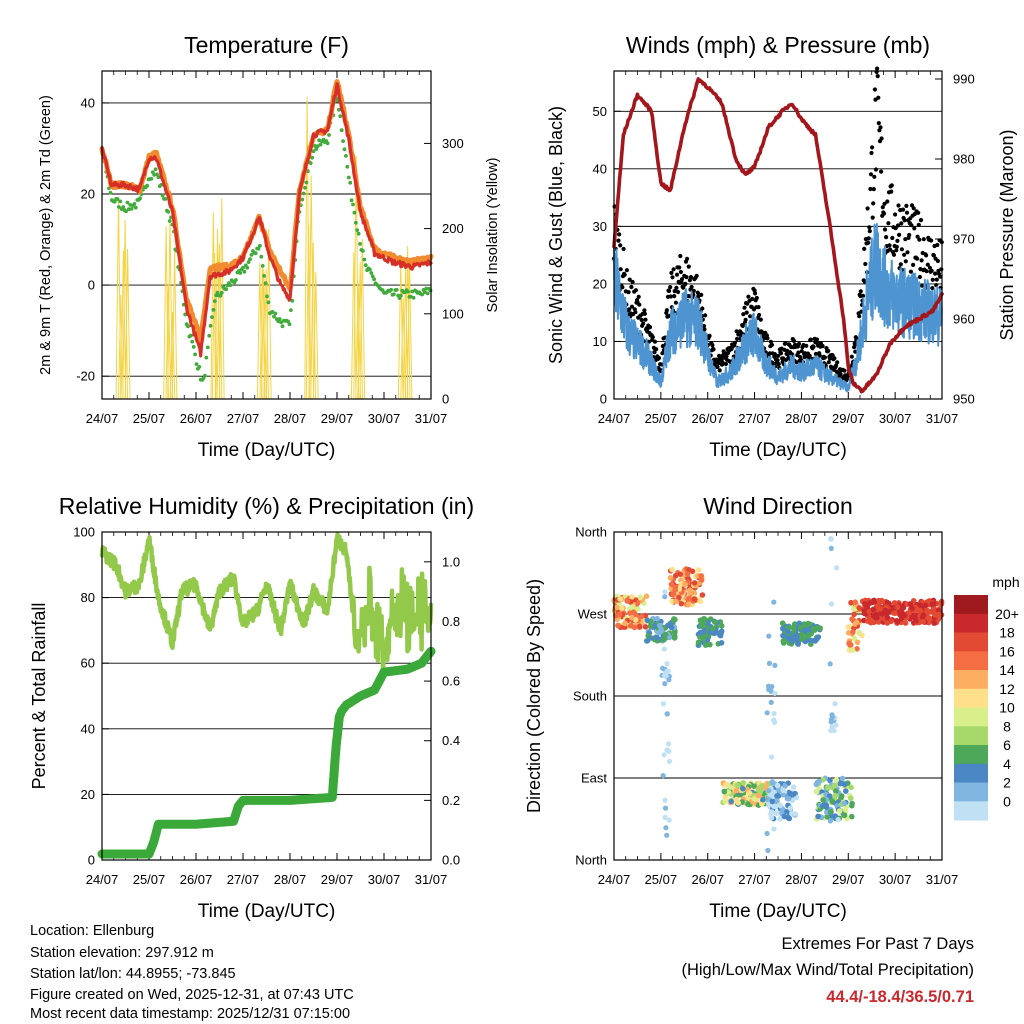  What do you see at coordinates (122, 953) in the screenshot?
I see `footer-elevation: Station elevation: 297.912 m` at bounding box center [122, 953].